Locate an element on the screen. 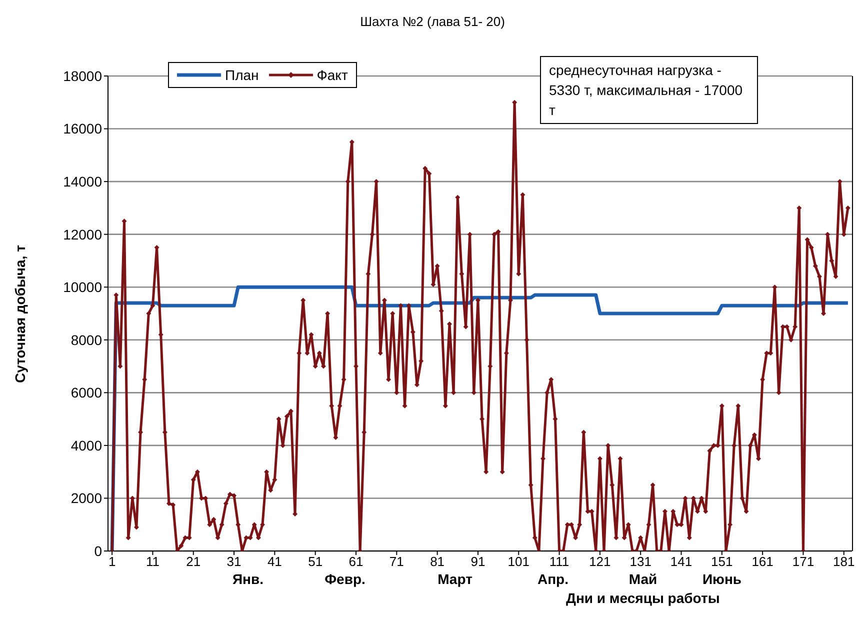  x-tick-label: 101 is located at coordinates (519, 562).